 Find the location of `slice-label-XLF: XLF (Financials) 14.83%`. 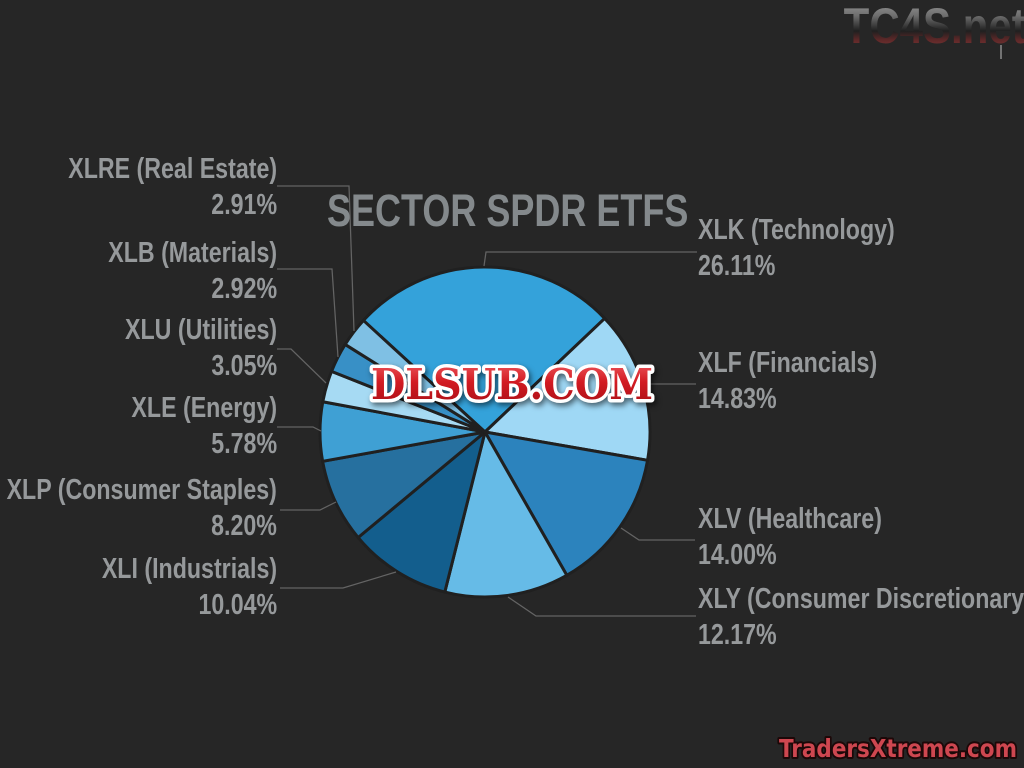

slice-label-XLF: XLF (Financials) 14.83% is located at coordinates (787, 381).